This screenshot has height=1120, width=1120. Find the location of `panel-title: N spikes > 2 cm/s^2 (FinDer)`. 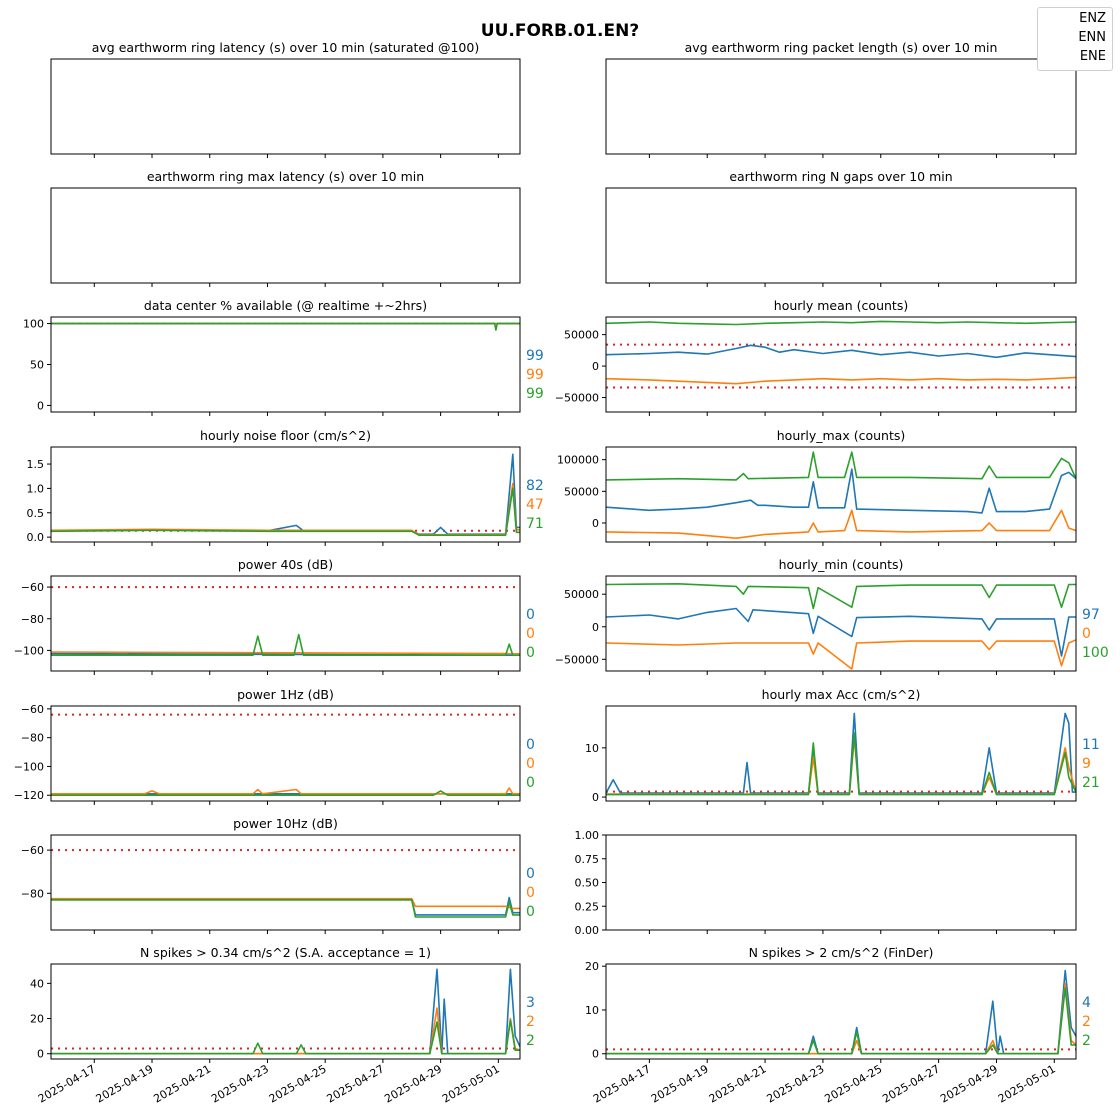

panel-title: N spikes > 2 cm/s^2 (FinDer) is located at coordinates (841, 952).